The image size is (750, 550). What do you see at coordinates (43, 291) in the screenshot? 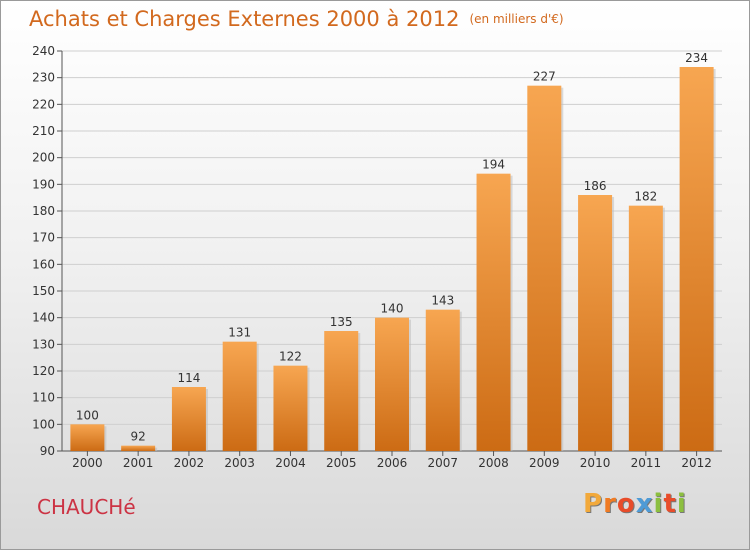
I see `y-tick-label: 150` at bounding box center [43, 291].